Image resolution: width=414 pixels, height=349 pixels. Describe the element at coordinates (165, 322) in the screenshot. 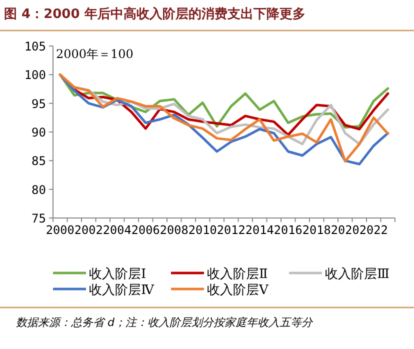

I see `source-note: 数据来源：总务省 d；注：收入阶层划分按家庭年收入五等分` at that location.